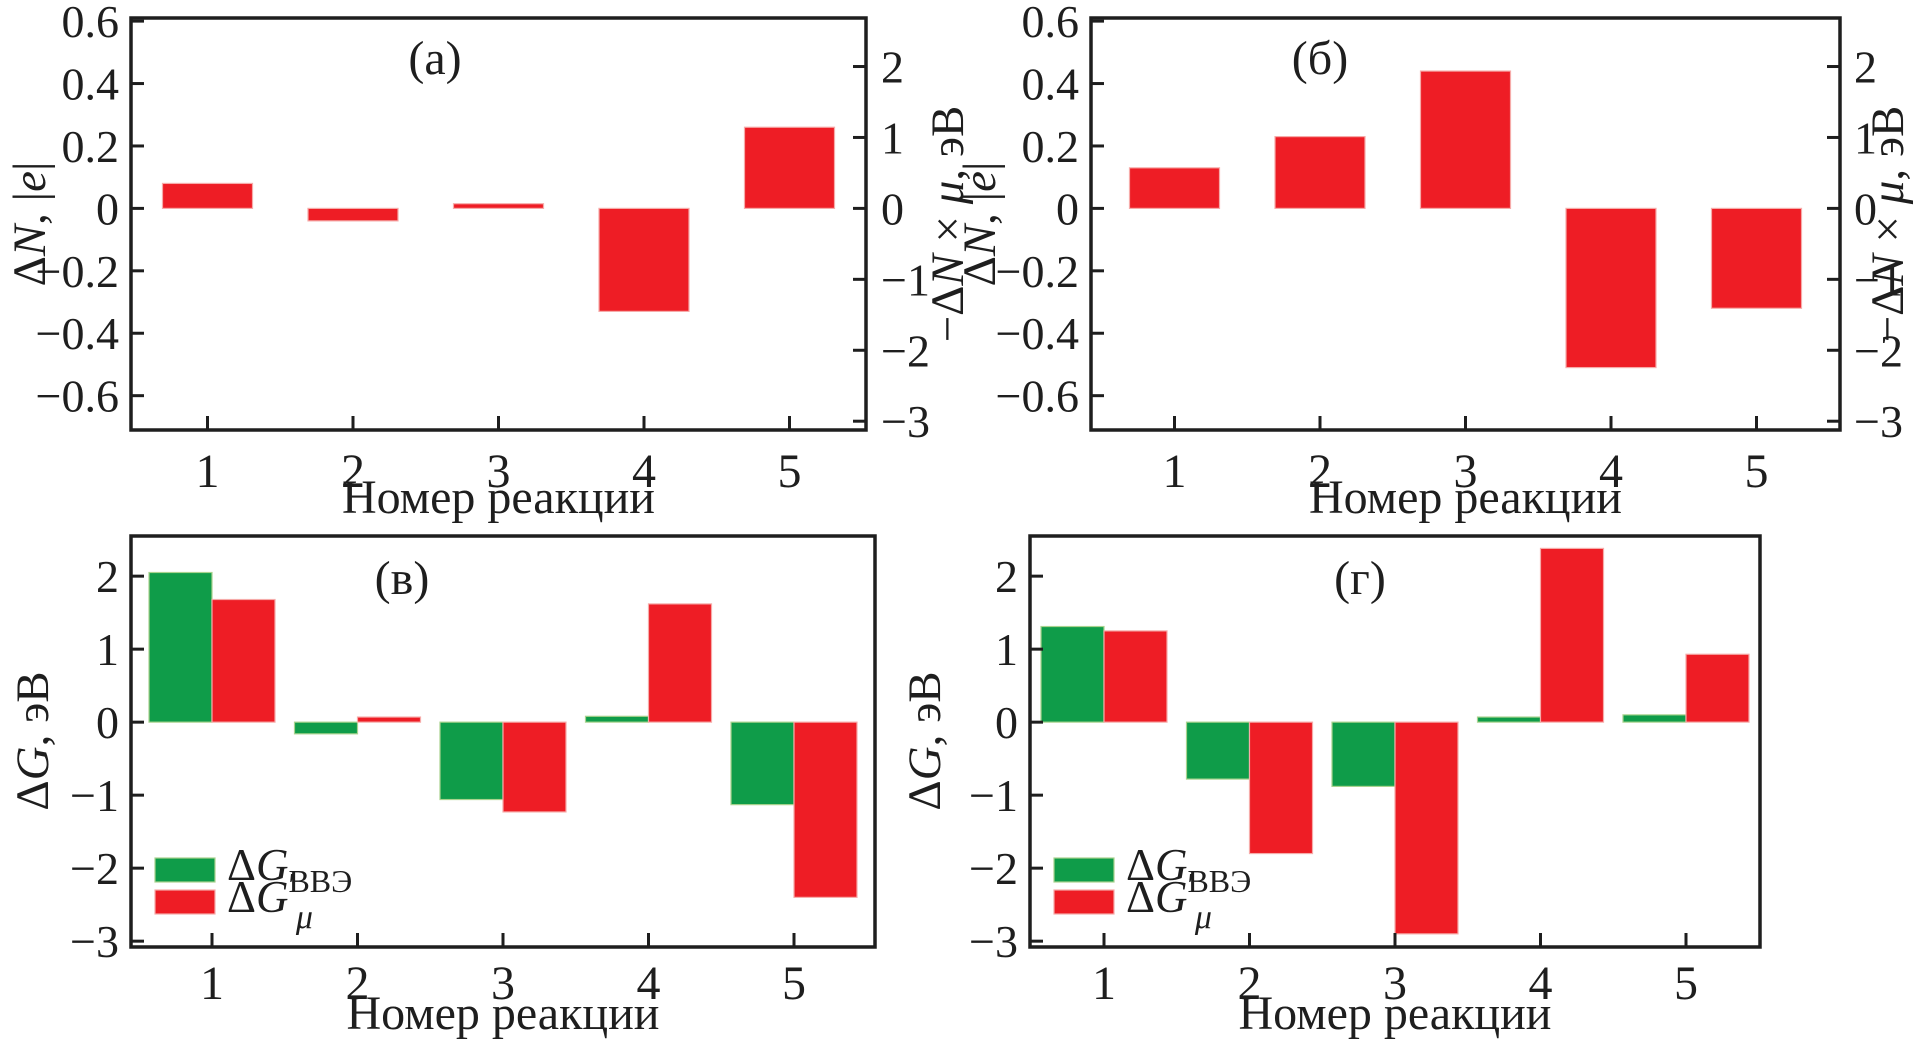 This screenshot has height=1039, width=1930. Describe the element at coordinates (1072, 674) in the screenshot. I see `bar-panel-г-reaction-1-green` at that location.